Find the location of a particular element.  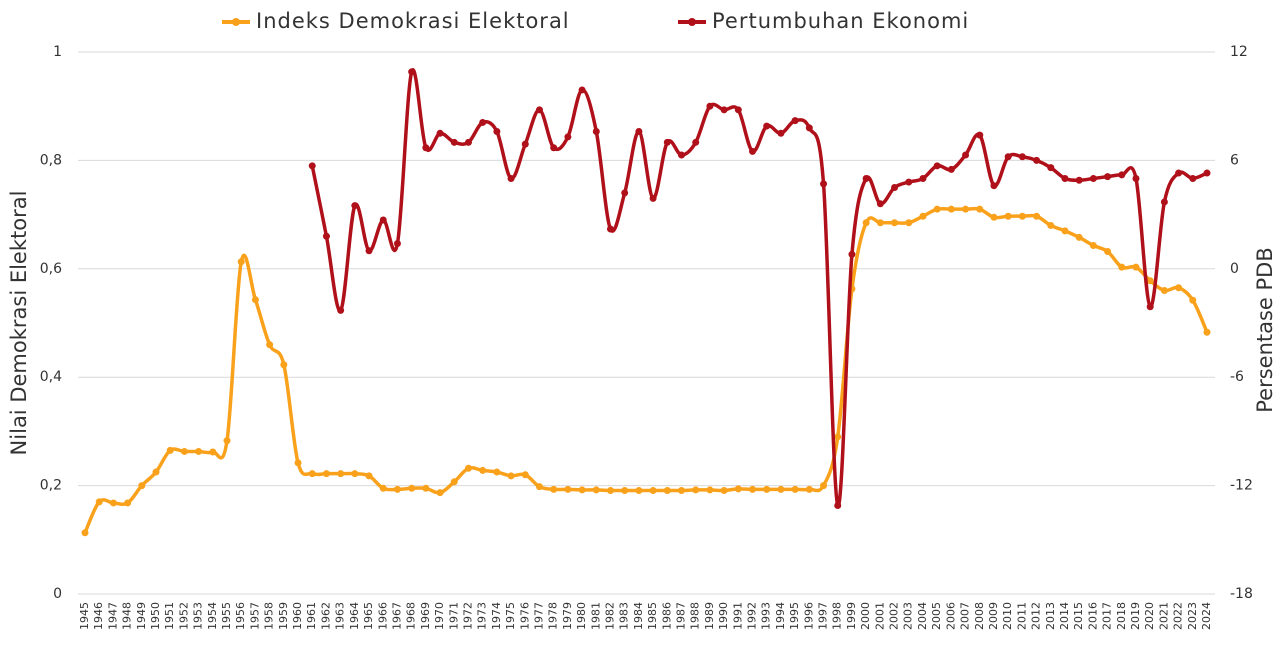

x-tick-label: 1947 is located at coordinates (112, 616).